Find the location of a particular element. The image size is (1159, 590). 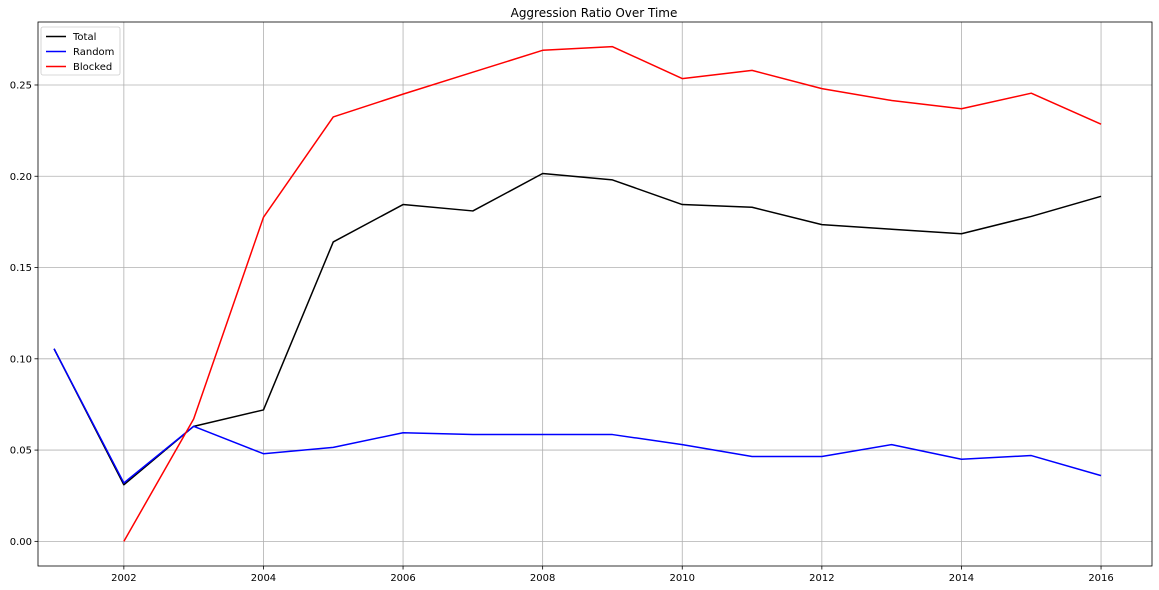

x-tick-label: 2014 is located at coordinates (961, 578).